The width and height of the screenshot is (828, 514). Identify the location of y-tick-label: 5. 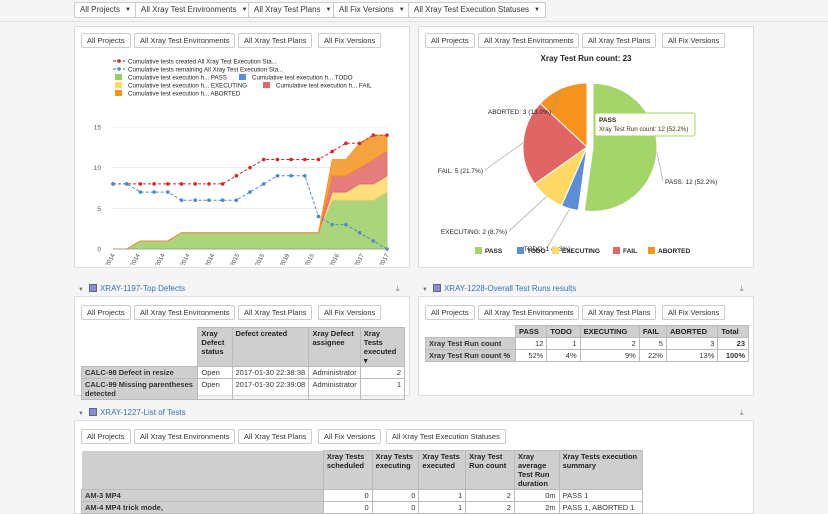
(99, 209).